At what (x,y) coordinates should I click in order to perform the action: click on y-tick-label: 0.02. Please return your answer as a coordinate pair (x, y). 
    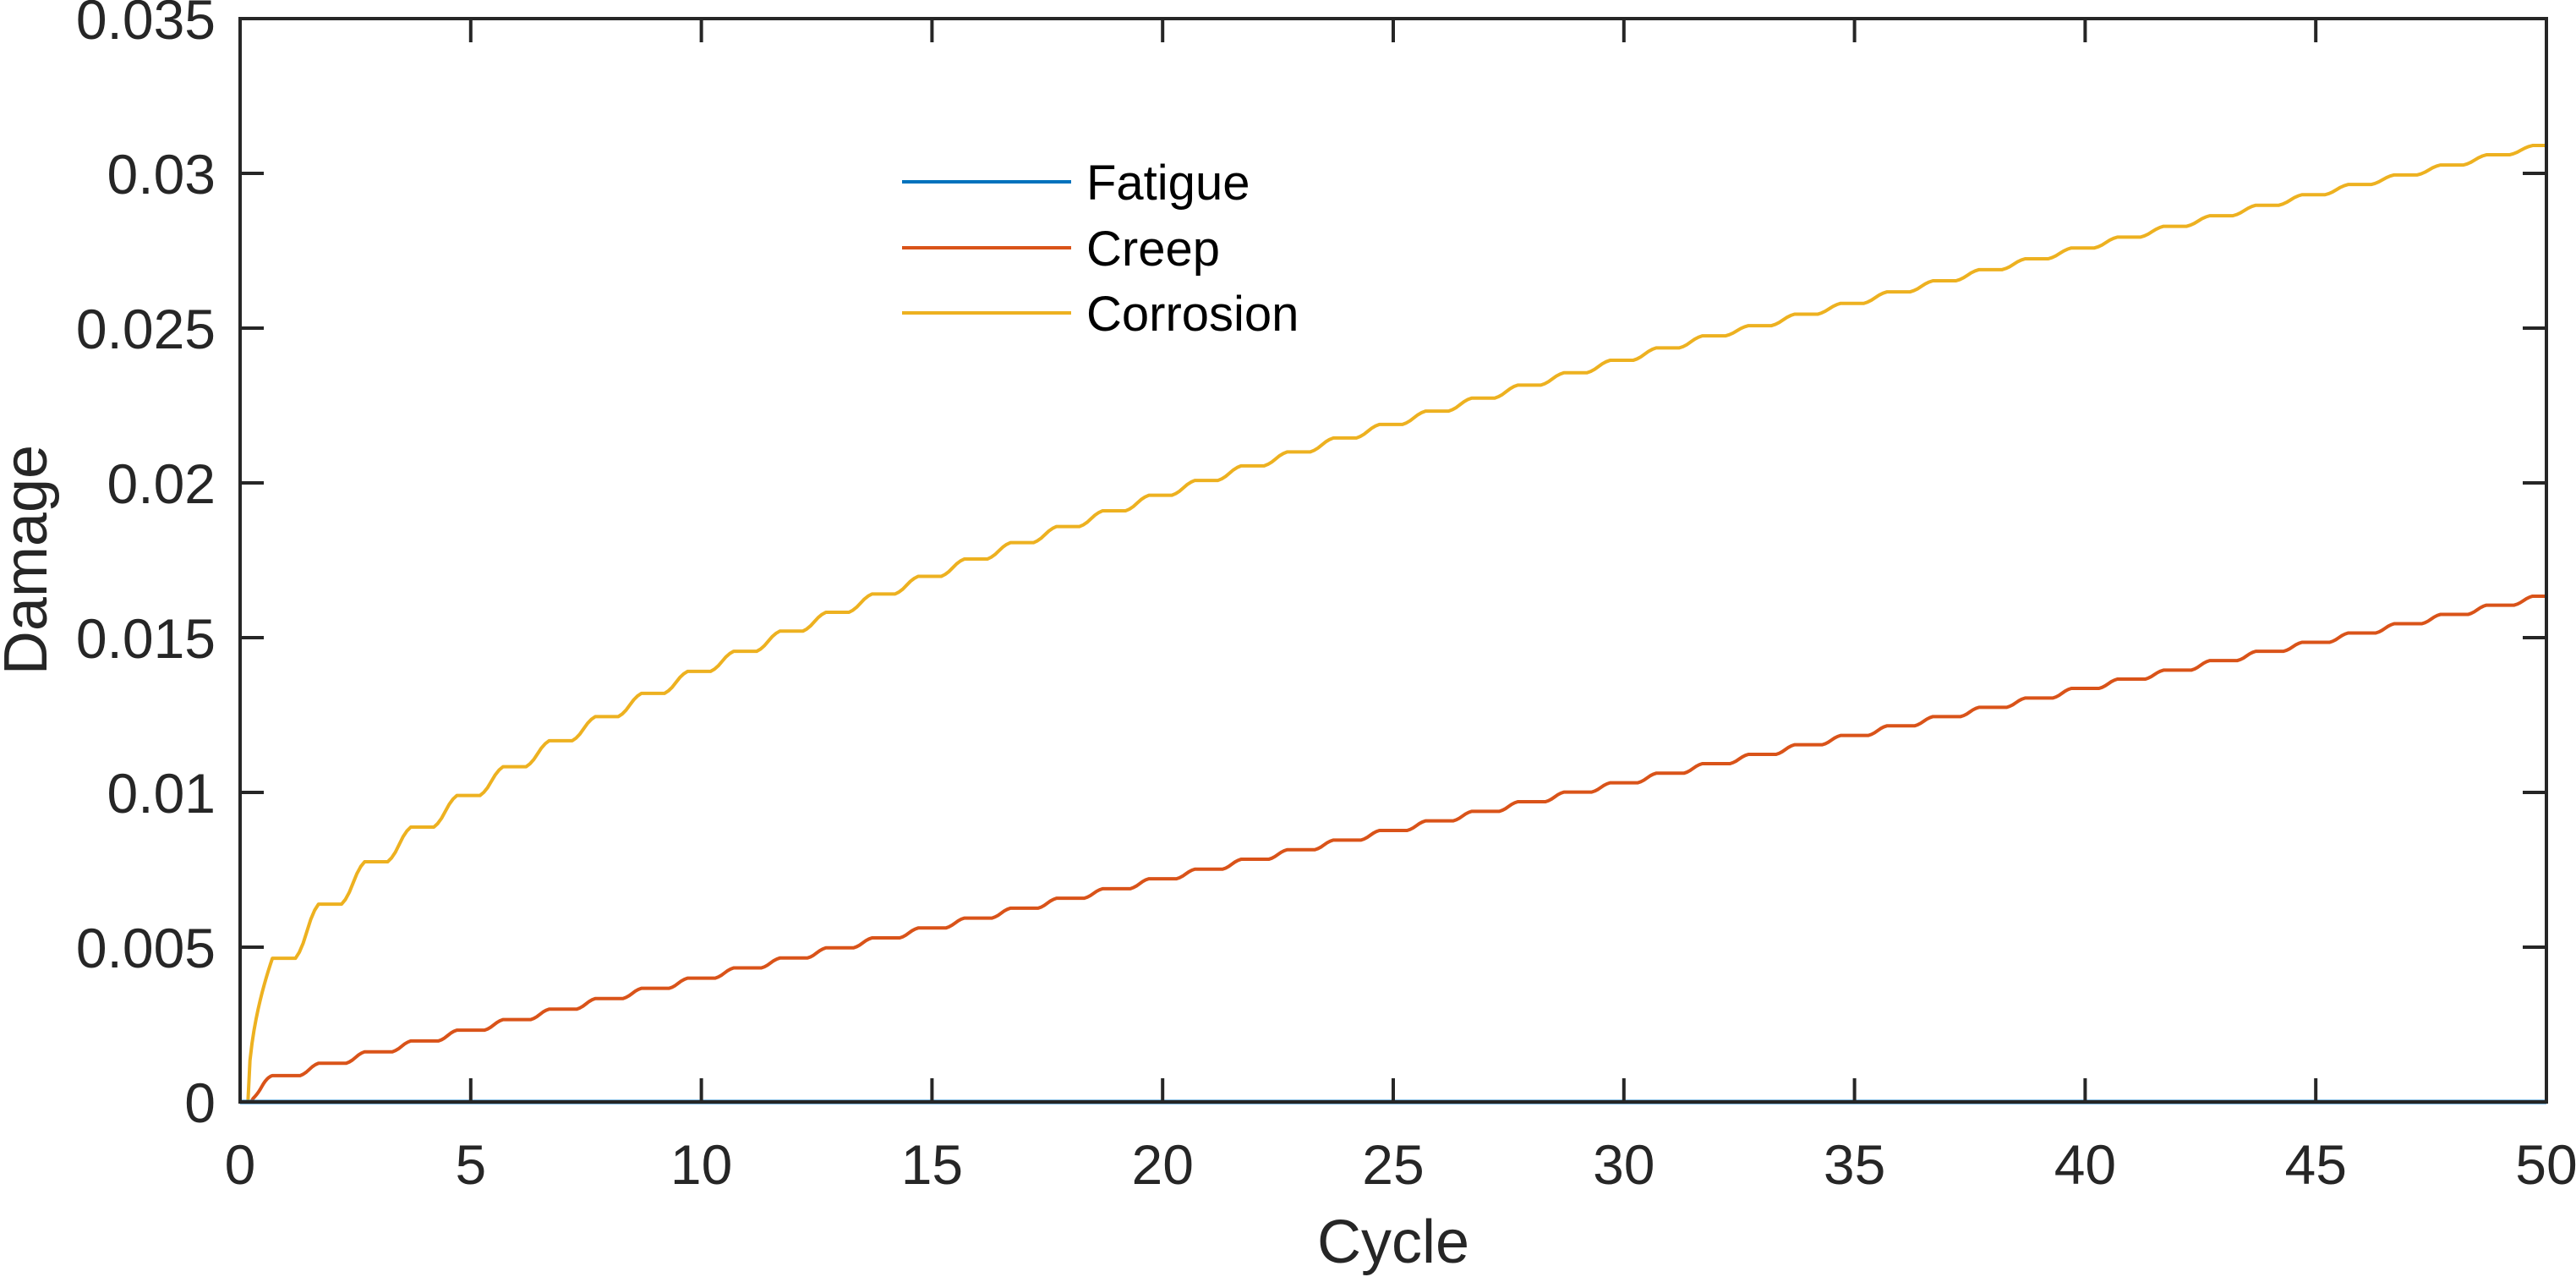
    Looking at the image, I should click on (161, 484).